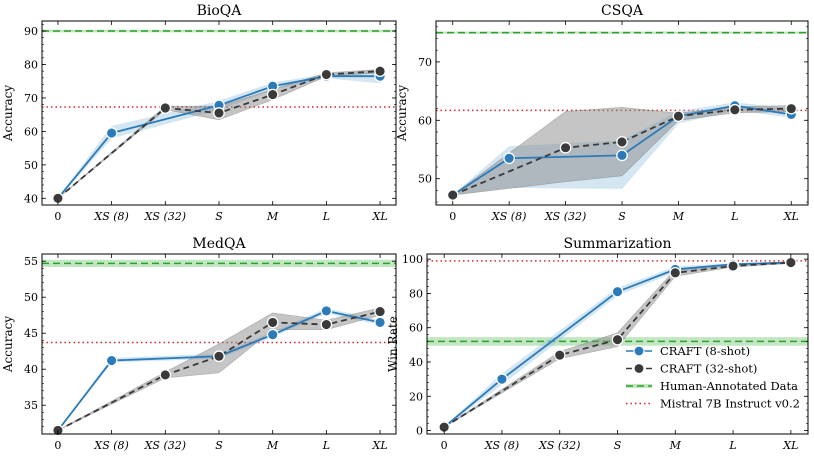  I want to click on y-tick-label: 90, so click(31, 31).